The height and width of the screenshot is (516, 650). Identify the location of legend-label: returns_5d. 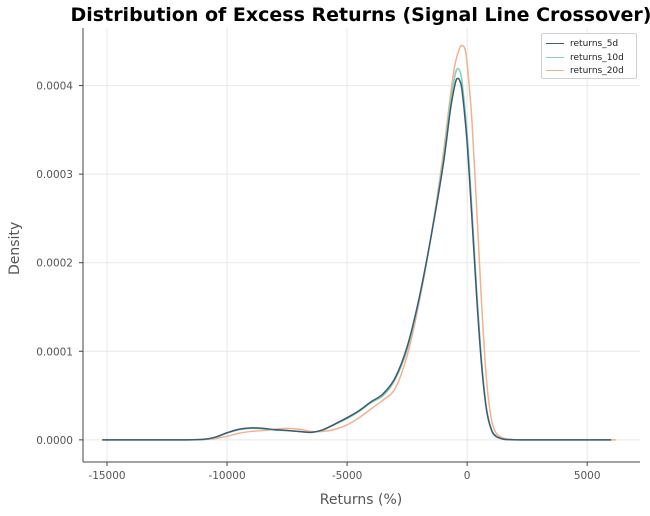
(594, 43).